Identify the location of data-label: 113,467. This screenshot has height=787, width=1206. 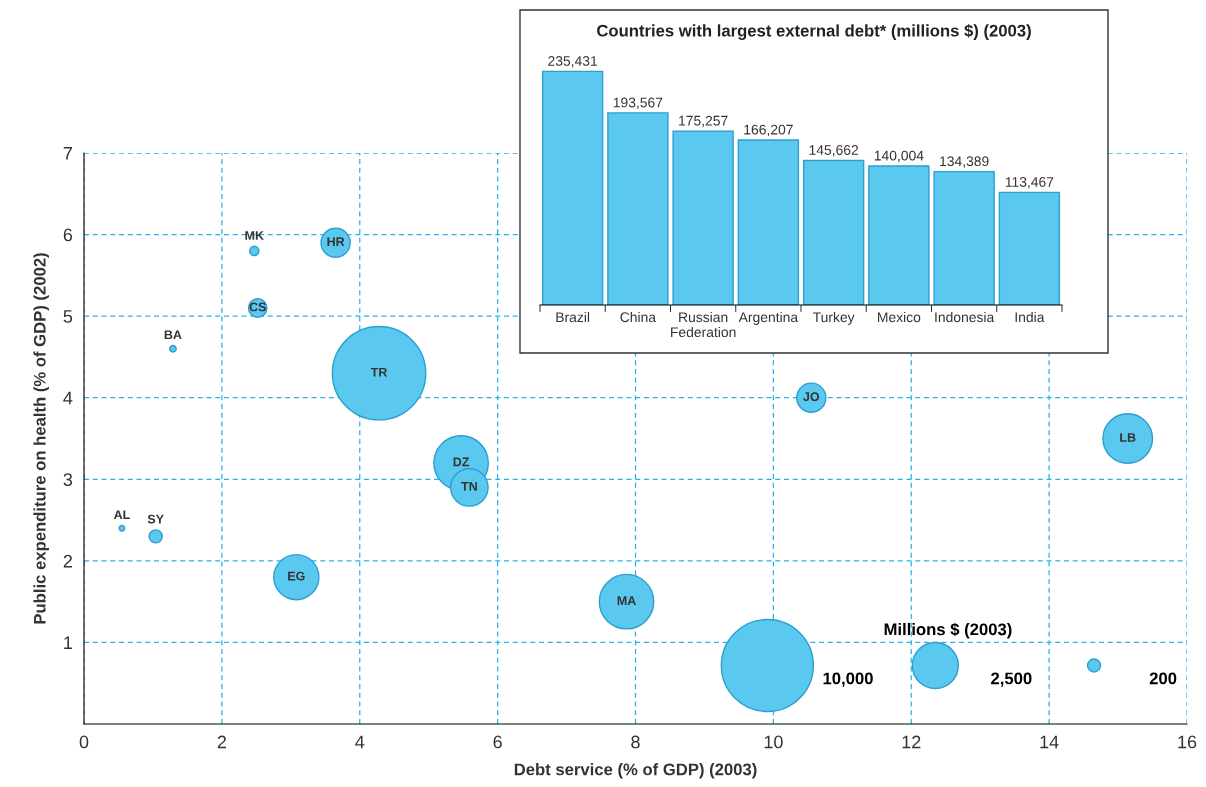
(1029, 183).